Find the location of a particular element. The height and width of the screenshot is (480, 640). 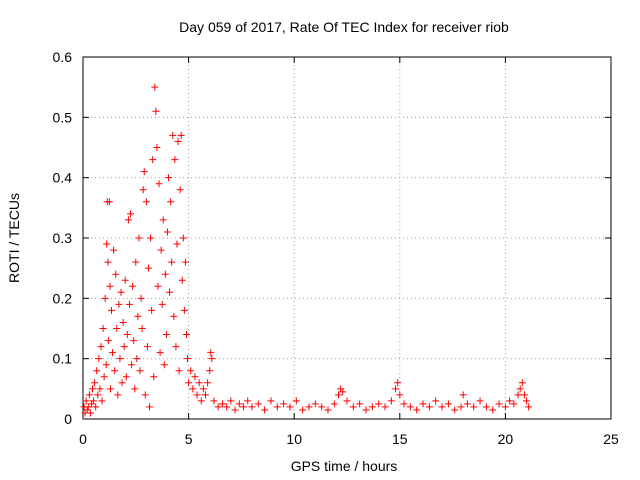

x-tick-label: 25 is located at coordinates (611, 439).